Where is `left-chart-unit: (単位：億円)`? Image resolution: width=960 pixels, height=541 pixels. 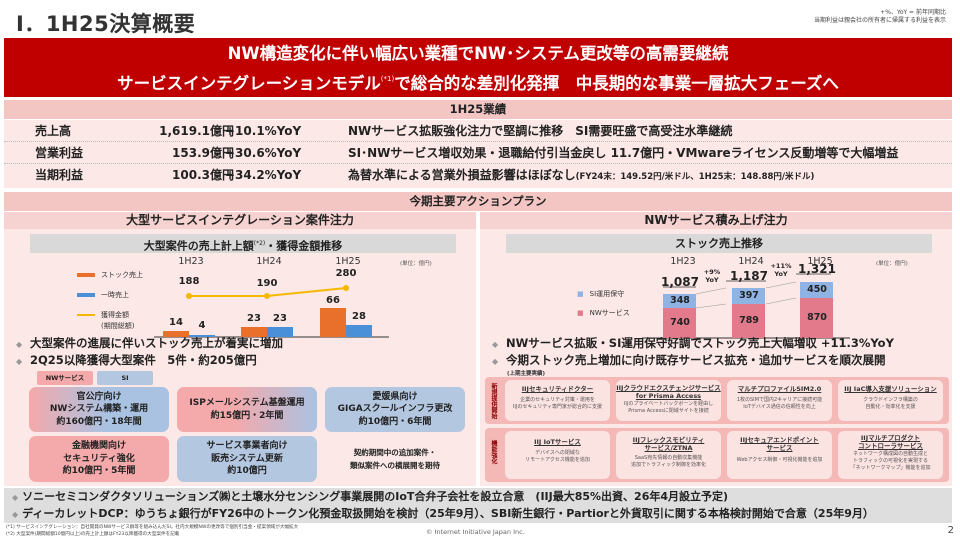
left-chart-unit: (単位：億円) is located at coordinates (416, 264).